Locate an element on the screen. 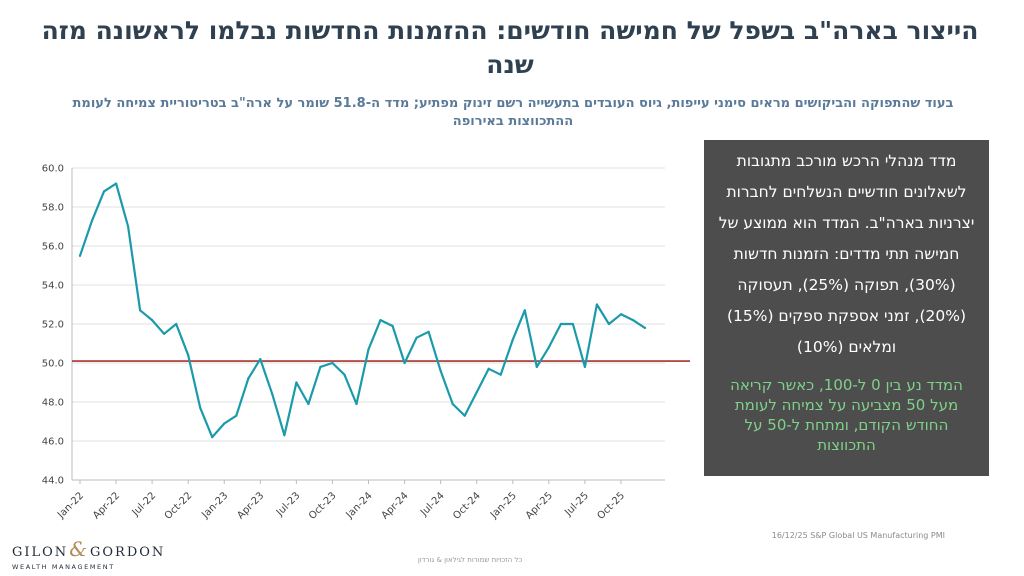  logo-word-gilon: GILON is located at coordinates (40, 552).